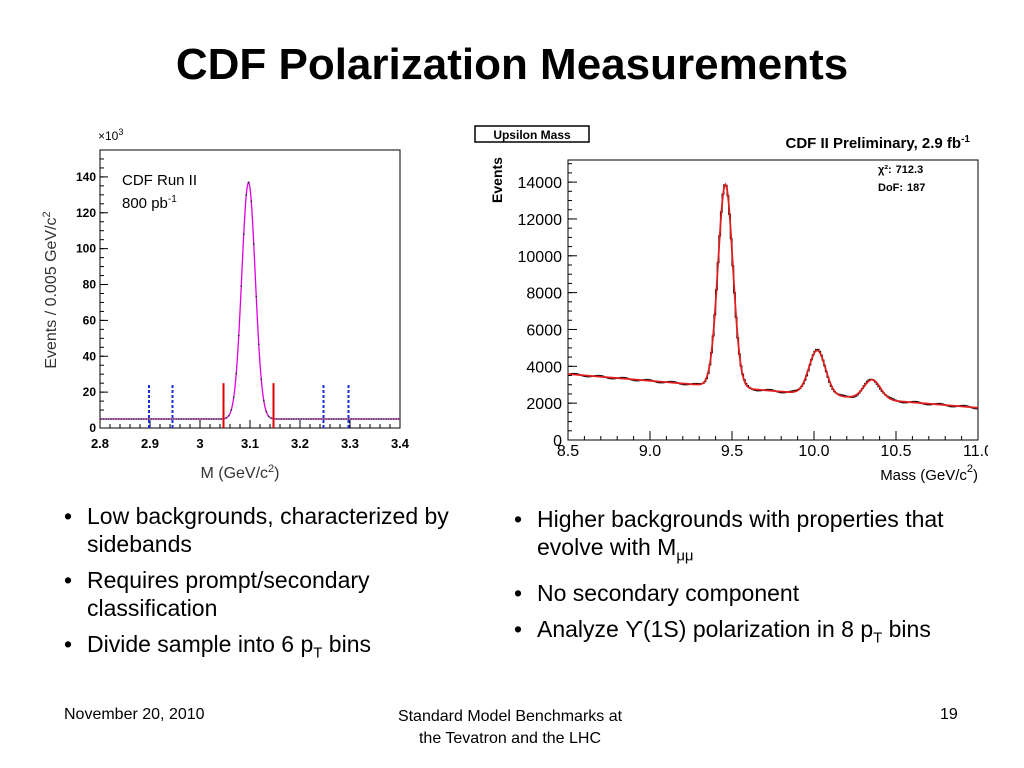 Image resolution: width=1024 pixels, height=768 pixels. Describe the element at coordinates (512, 64) in the screenshot. I see `slide-title: CDF Polarization Measurements` at that location.